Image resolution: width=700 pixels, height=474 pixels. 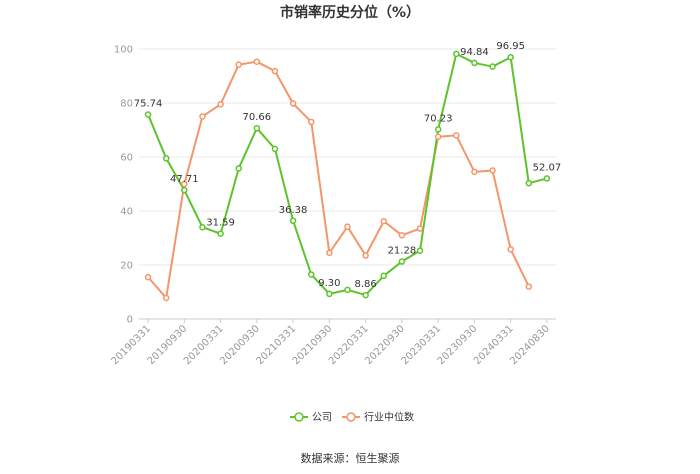 What do you see at coordinates (148, 104) in the screenshot?
I see `data-label: 75.74` at bounding box center [148, 104].